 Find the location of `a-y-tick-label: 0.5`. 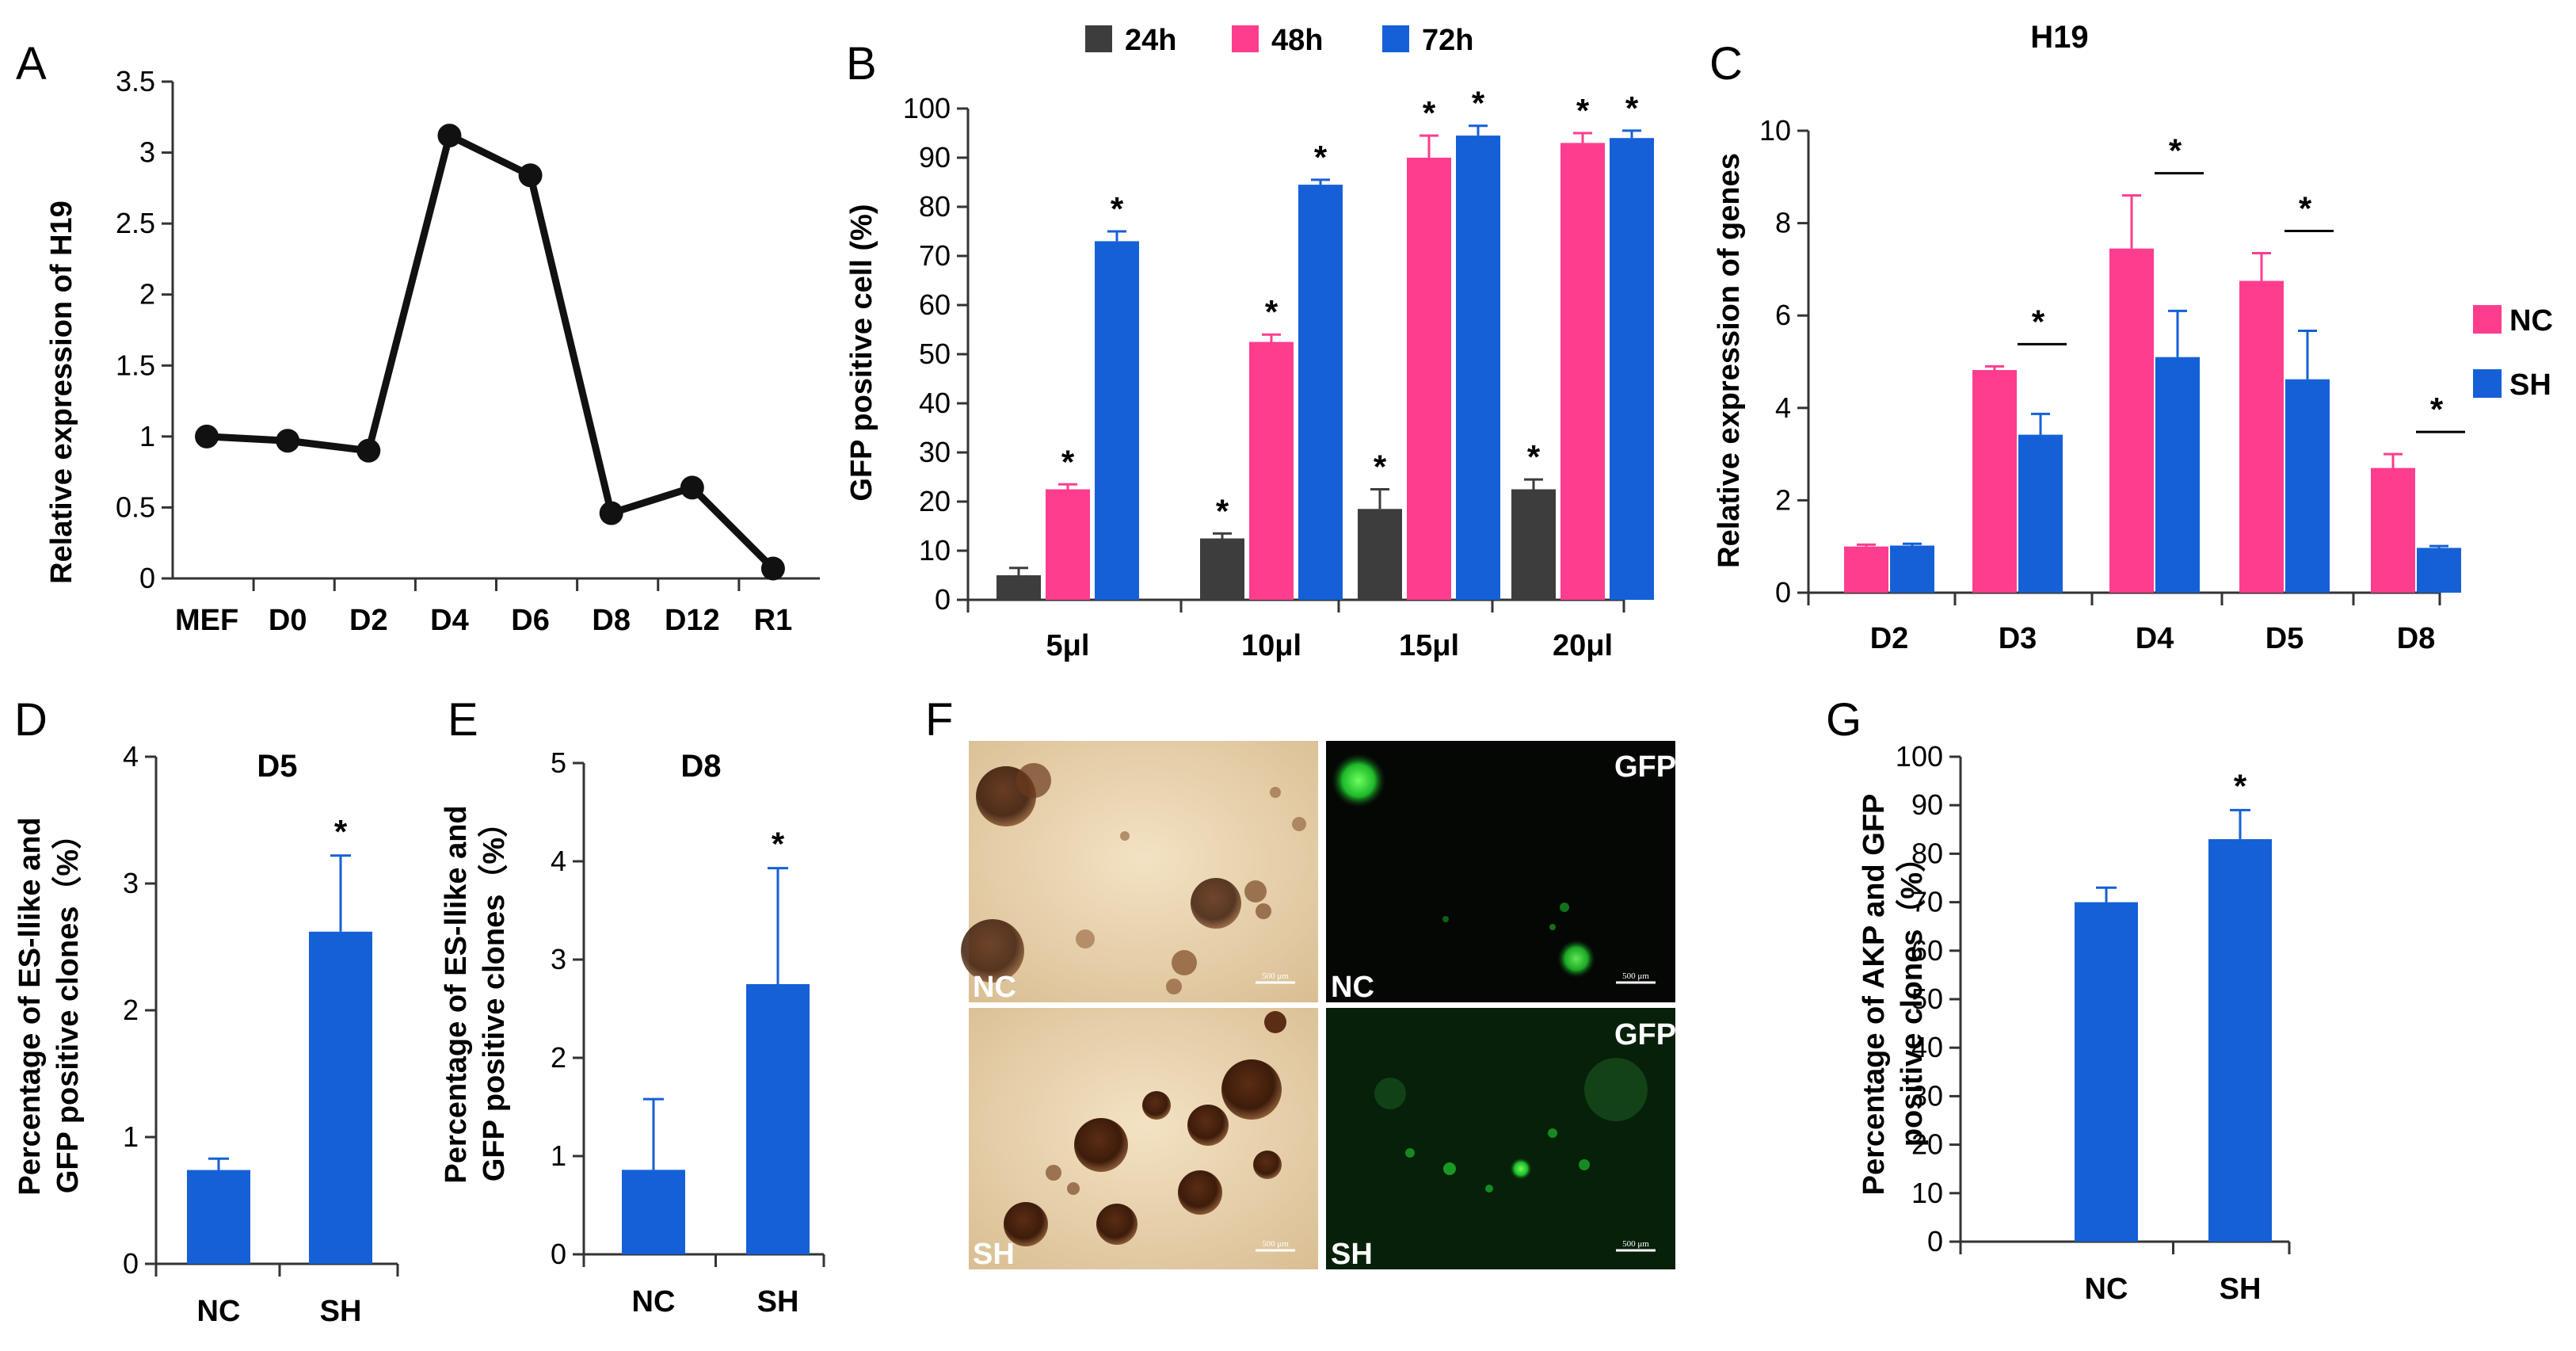

a-y-tick-label: 0.5 is located at coordinates (136, 506).